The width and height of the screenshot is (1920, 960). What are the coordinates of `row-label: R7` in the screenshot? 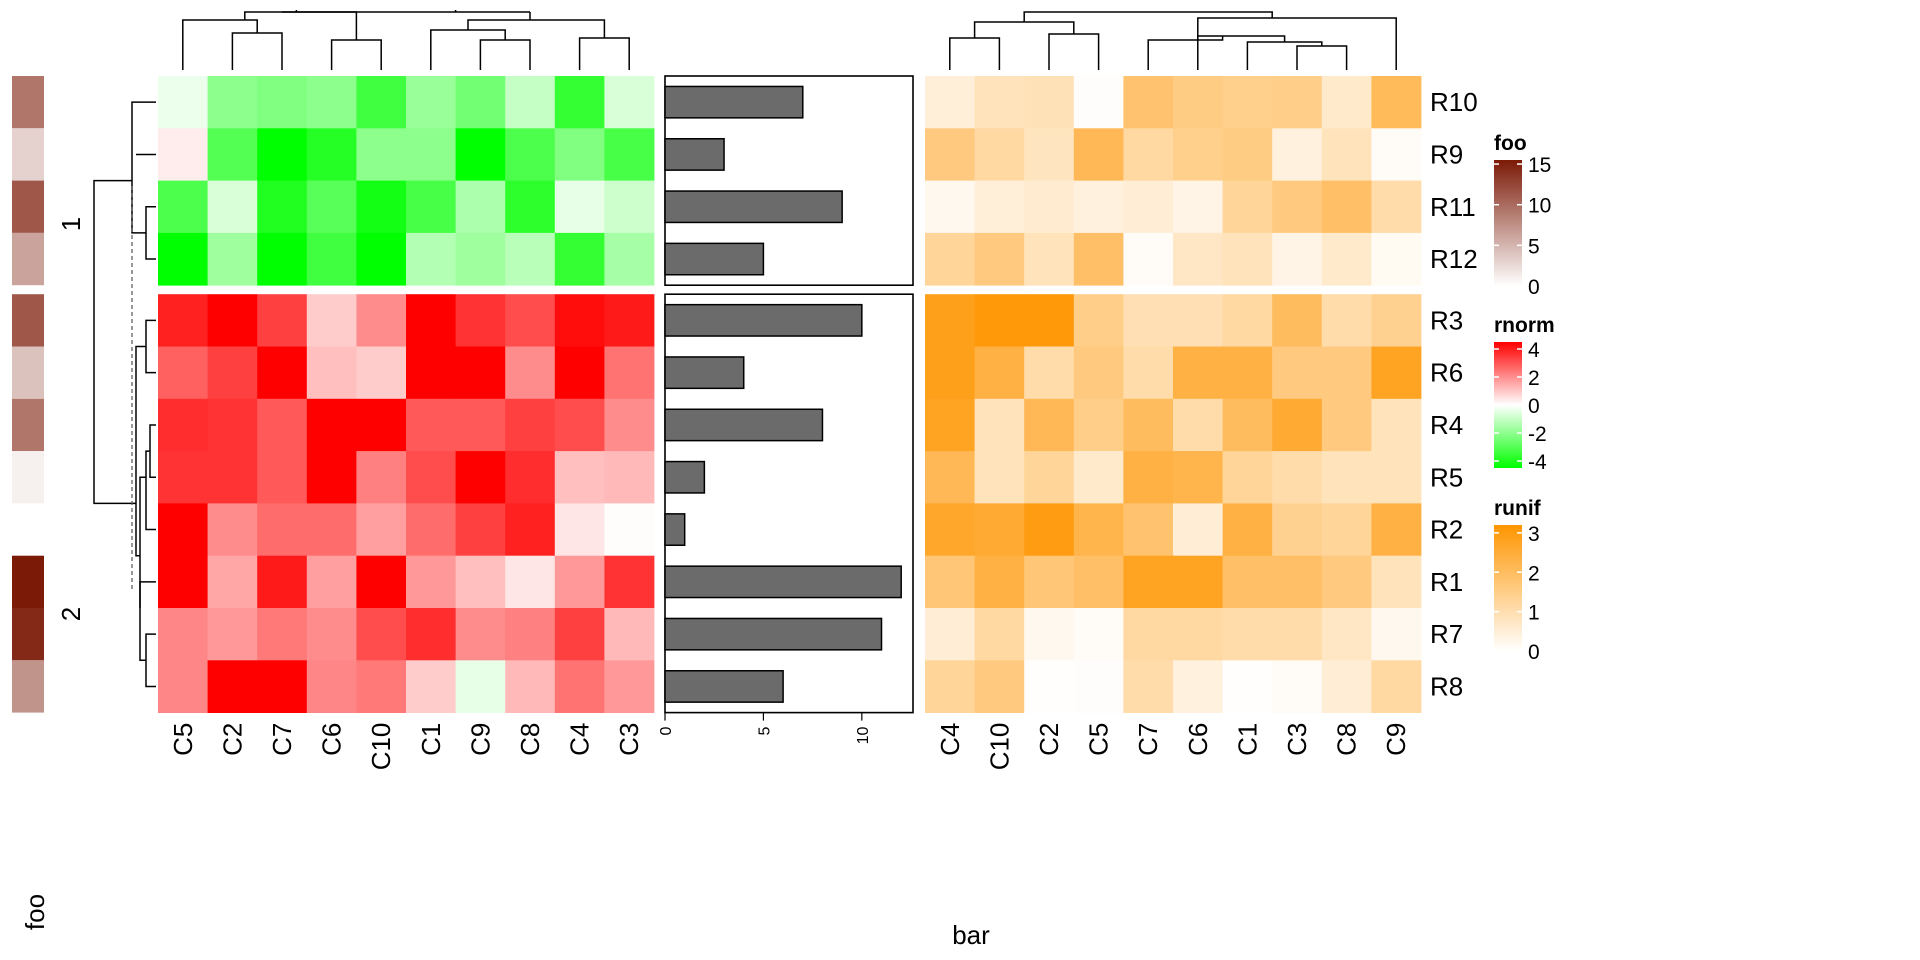 It's located at (1446, 634).